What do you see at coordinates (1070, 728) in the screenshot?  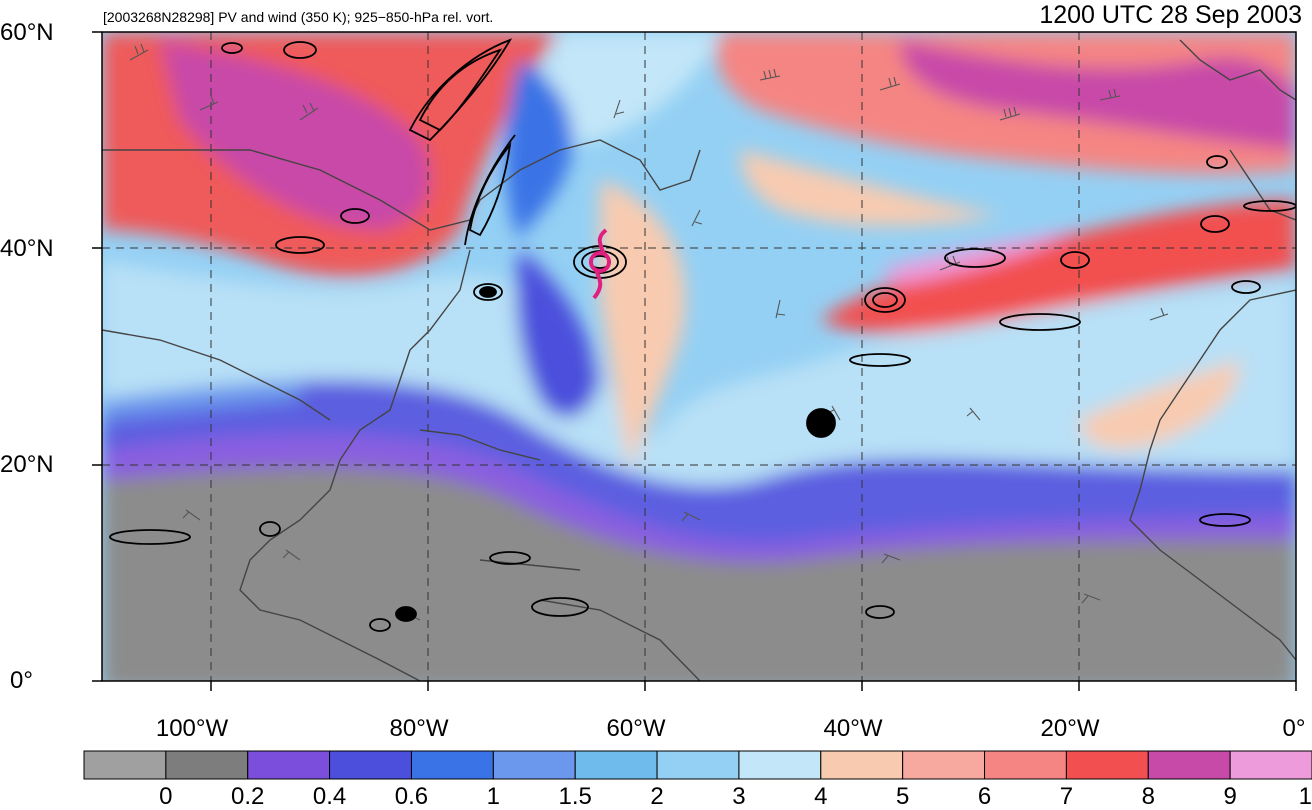 I see `lon-label-20w: 20°W` at bounding box center [1070, 728].